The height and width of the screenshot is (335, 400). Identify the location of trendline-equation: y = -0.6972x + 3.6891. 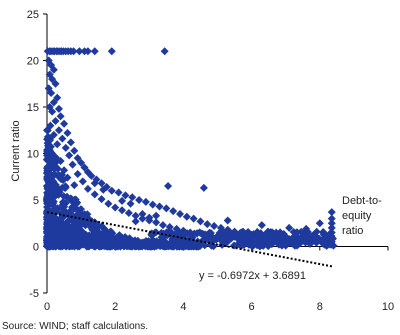
(252, 276).